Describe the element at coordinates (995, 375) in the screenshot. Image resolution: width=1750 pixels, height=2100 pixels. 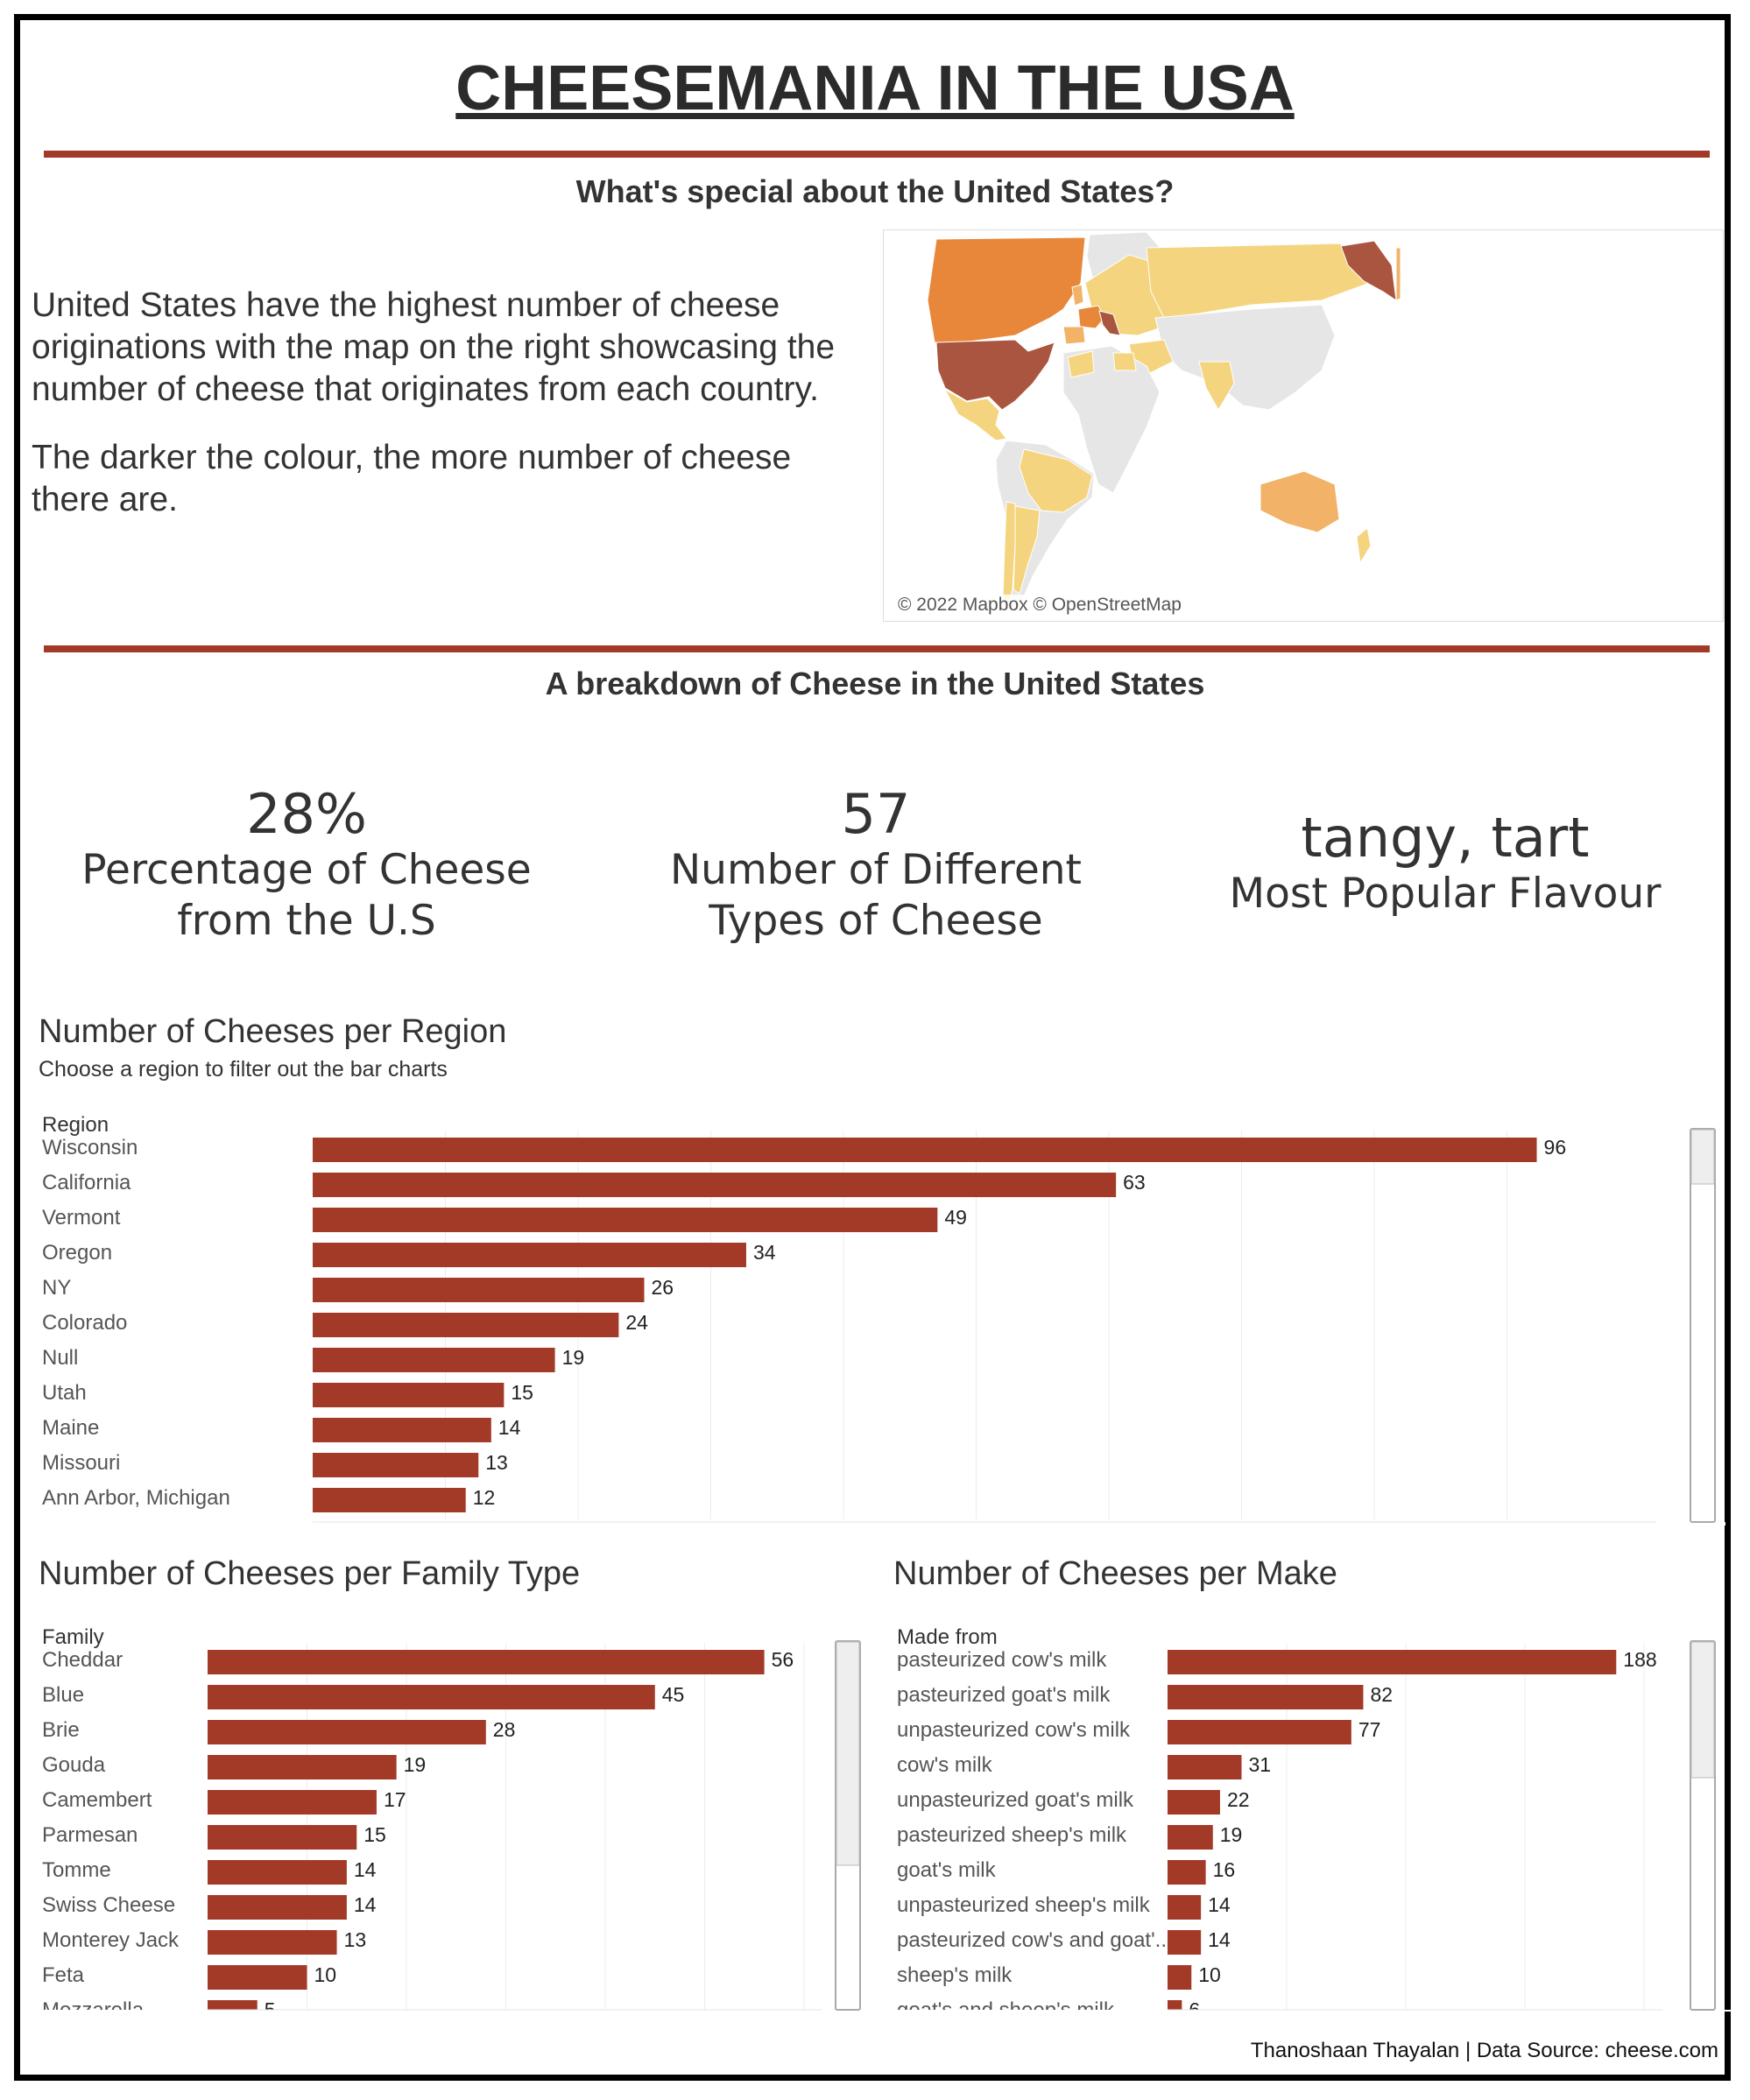
I see `map-usa` at that location.